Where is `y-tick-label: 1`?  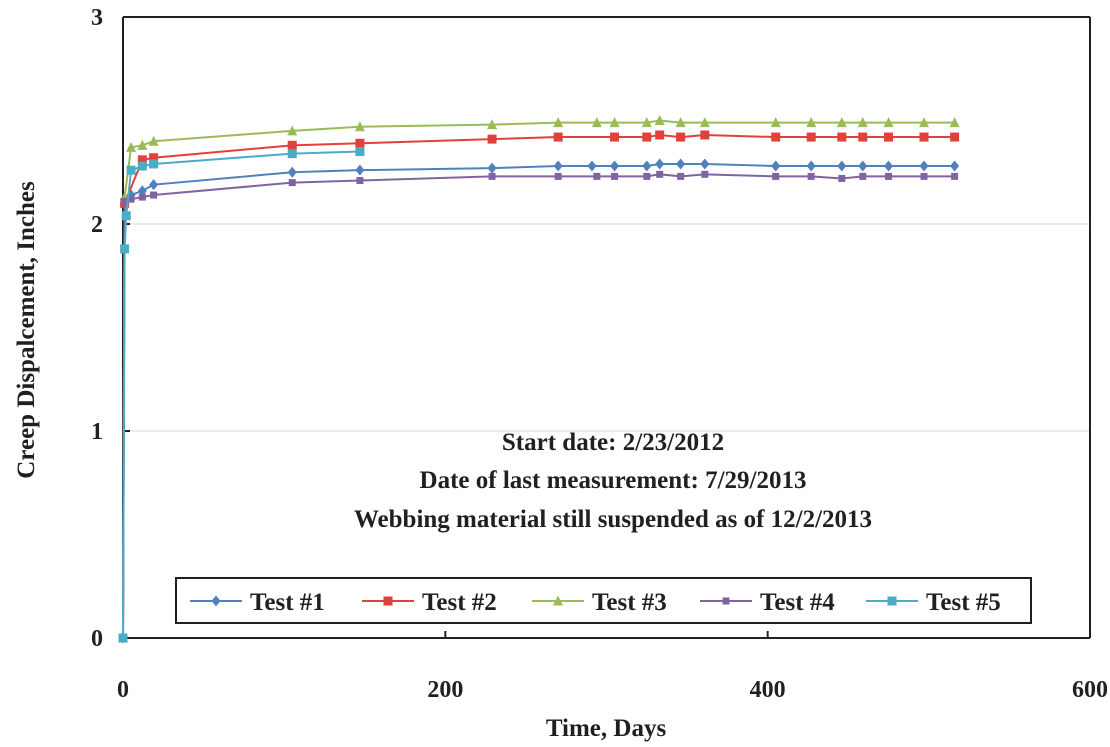 y-tick-label: 1 is located at coordinates (97, 432).